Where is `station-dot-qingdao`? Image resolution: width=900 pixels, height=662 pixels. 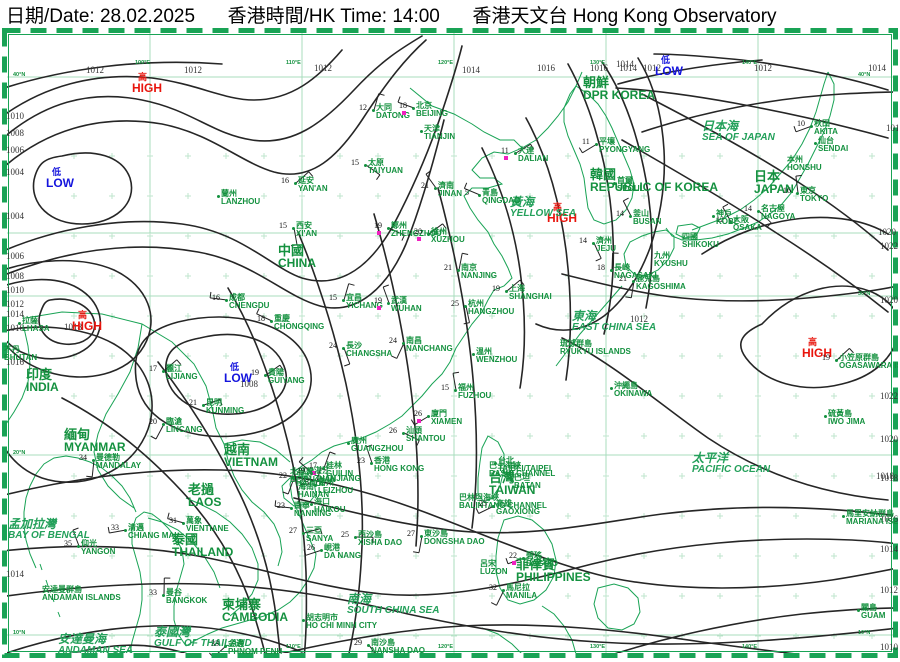
station-dot-qingdao is located at coordinates (479, 195).